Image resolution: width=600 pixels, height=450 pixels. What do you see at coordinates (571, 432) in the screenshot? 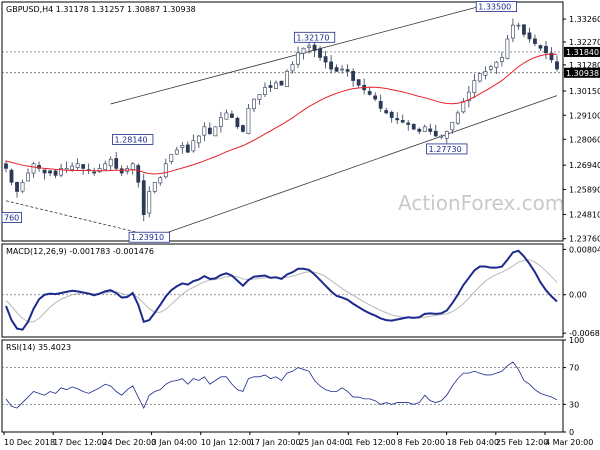
I see `rsi-tick-label: 0` at bounding box center [571, 432].